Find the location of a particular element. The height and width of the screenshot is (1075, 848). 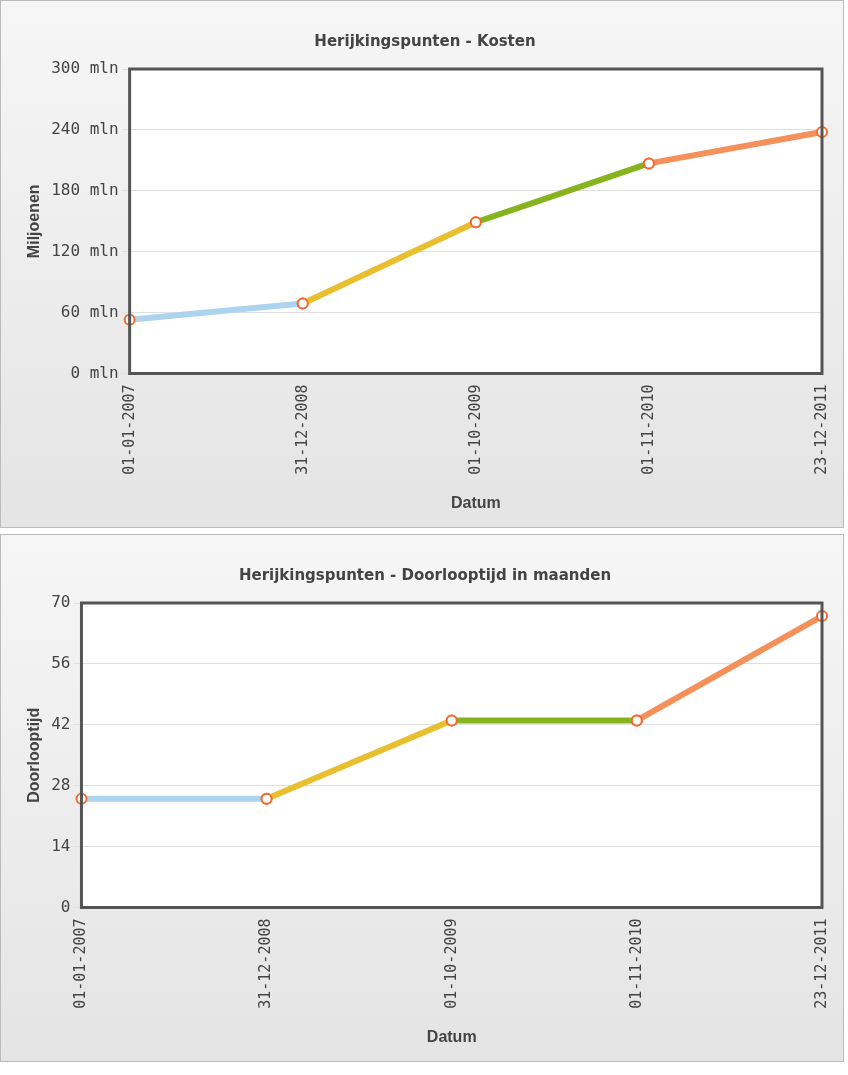

y-tick-label: 56 is located at coordinates (61, 663).